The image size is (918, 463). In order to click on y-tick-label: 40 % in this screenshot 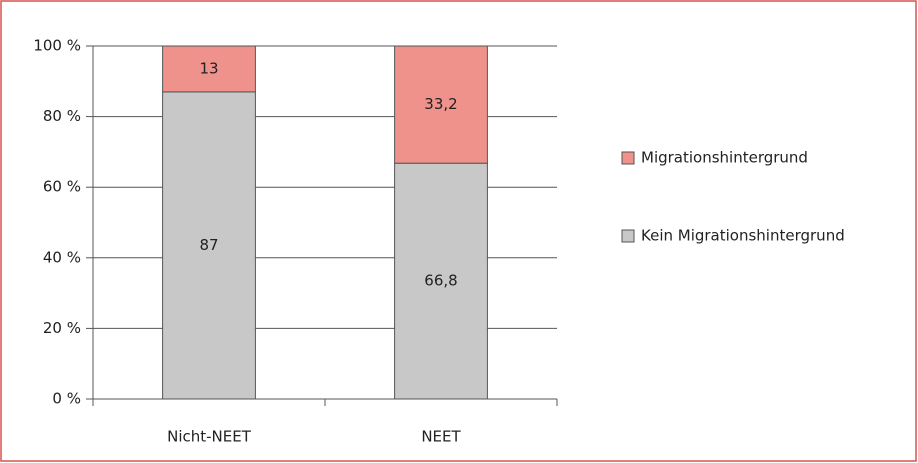, I will do `click(62, 257)`.